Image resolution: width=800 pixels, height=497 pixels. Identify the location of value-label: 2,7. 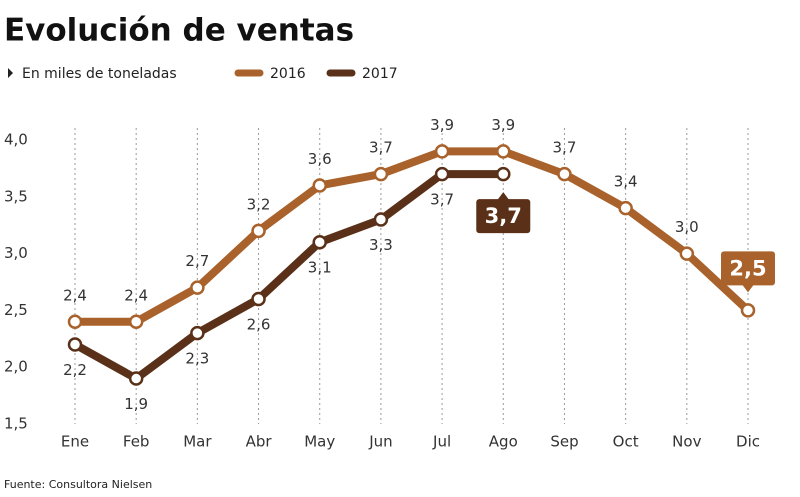
(197, 261).